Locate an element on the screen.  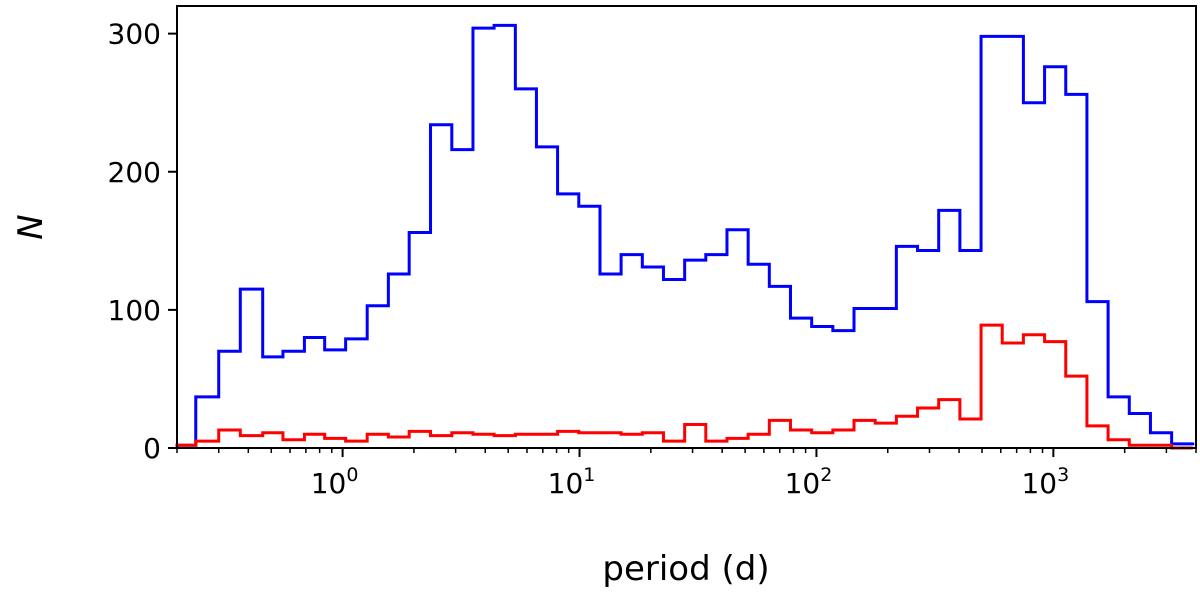
y-axis-label: N is located at coordinates (31, 226).